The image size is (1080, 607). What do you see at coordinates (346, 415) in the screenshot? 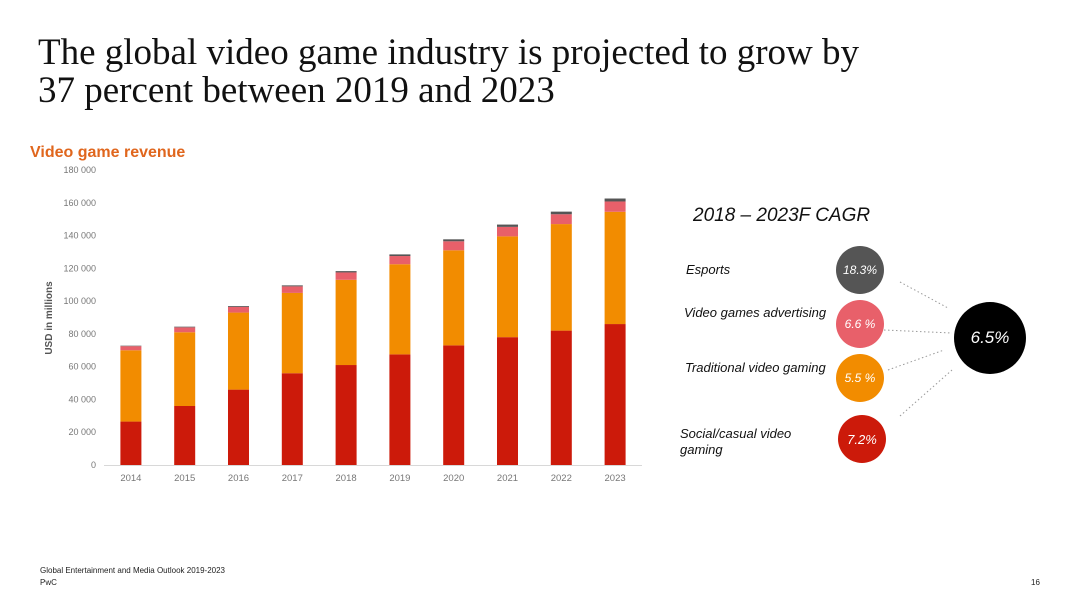
I see `bar-segment-2018-s0` at bounding box center [346, 415].